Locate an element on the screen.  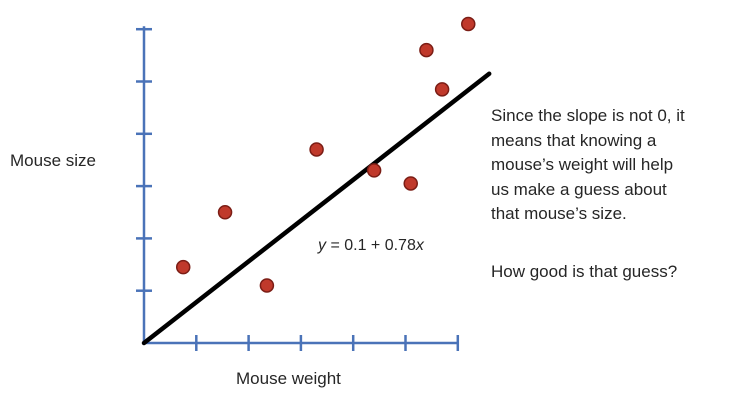
explanation-line: mouse’s weight will help is located at coordinates (582, 164).